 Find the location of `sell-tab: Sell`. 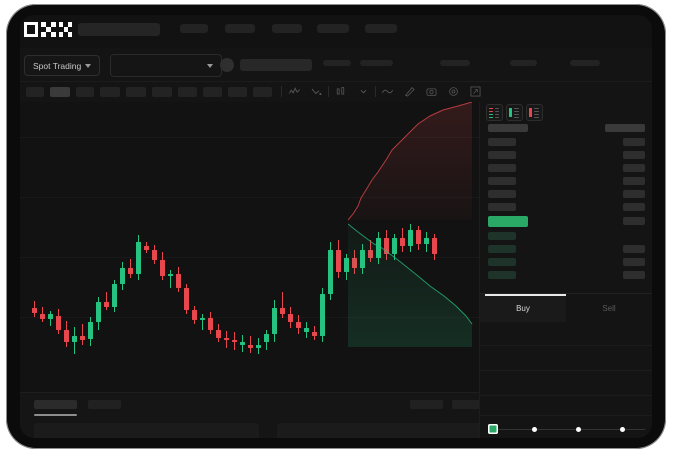

sell-tab: Sell is located at coordinates (609, 308).